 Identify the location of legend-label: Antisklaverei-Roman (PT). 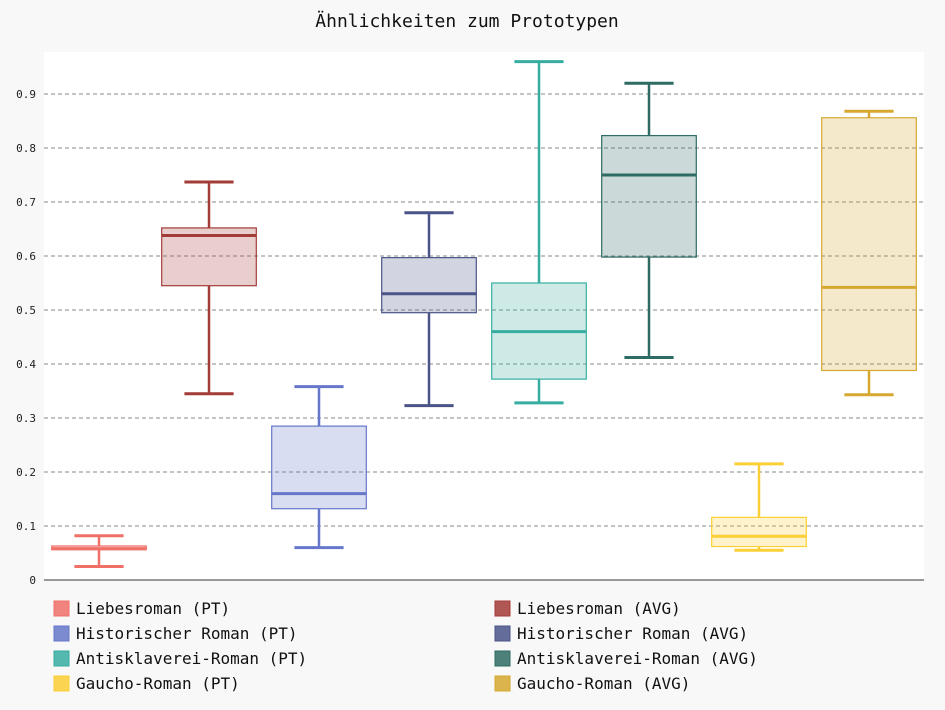
(191, 658).